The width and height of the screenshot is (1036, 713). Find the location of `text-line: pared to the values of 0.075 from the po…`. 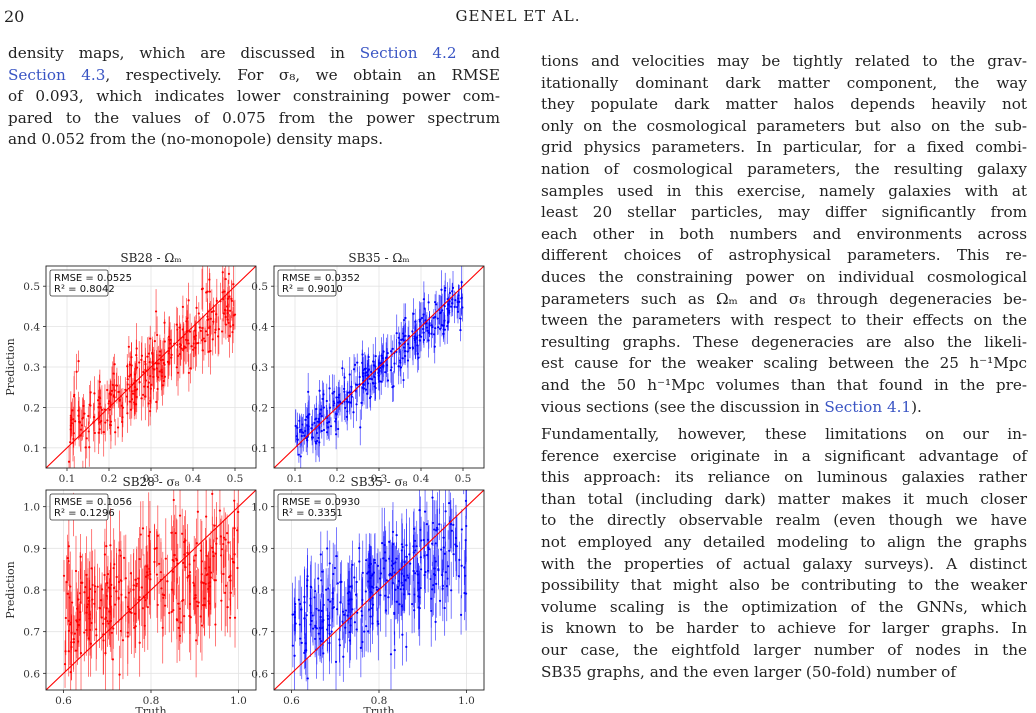

text-line: pared to the values of 0.075 from the po… is located at coordinates (254, 117).